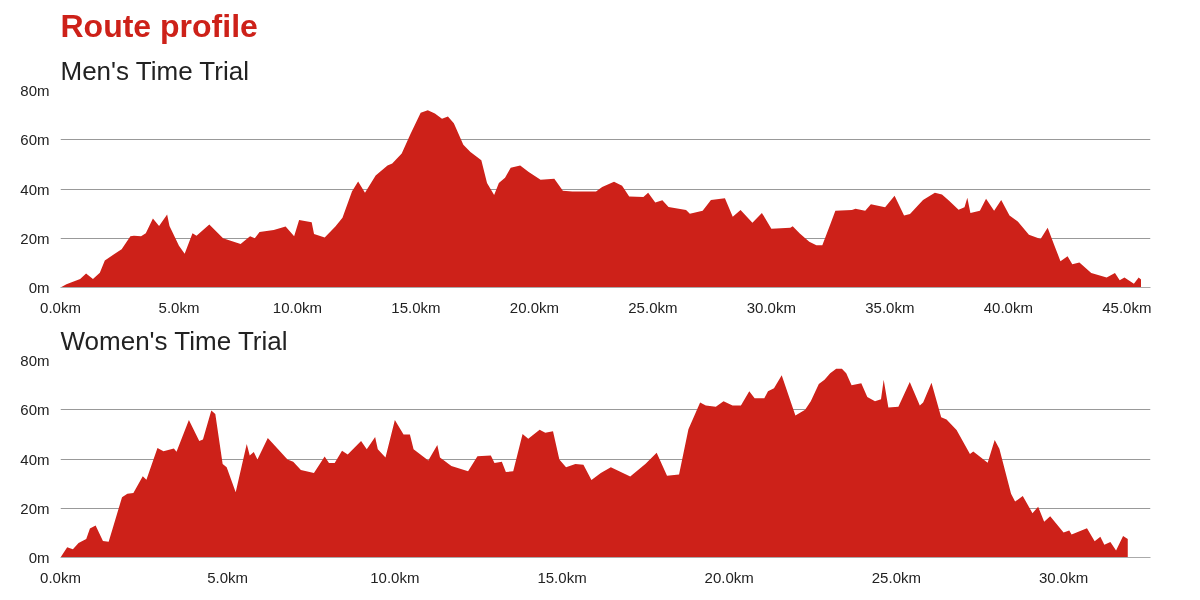 The width and height of the screenshot is (1200, 600). I want to click on chart-subtitle: Women's Time Trial, so click(174, 340).